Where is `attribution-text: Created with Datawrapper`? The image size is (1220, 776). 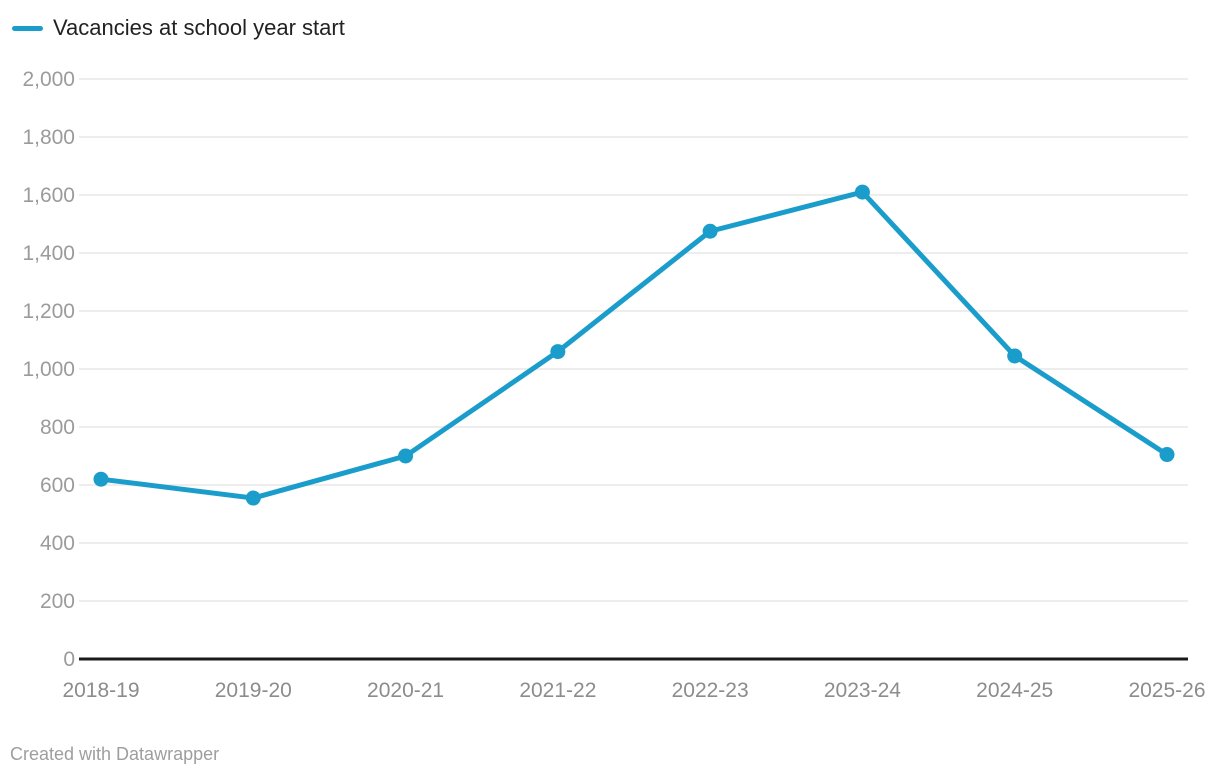 attribution-text: Created with Datawrapper is located at coordinates (115, 754).